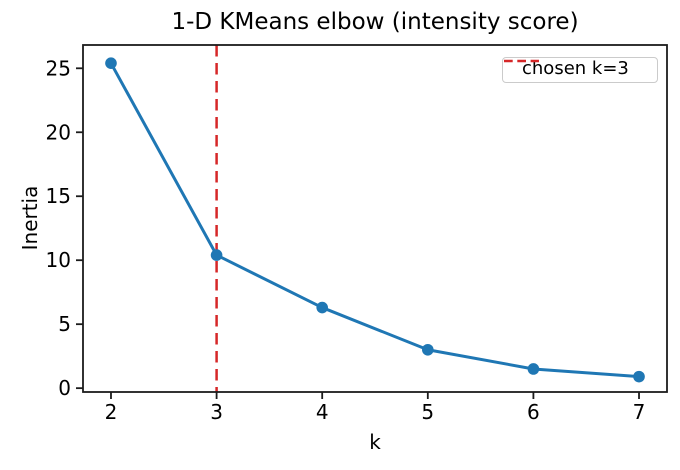 This screenshot has width=680, height=470. Describe the element at coordinates (375, 442) in the screenshot. I see `x-axis-label: k` at that location.